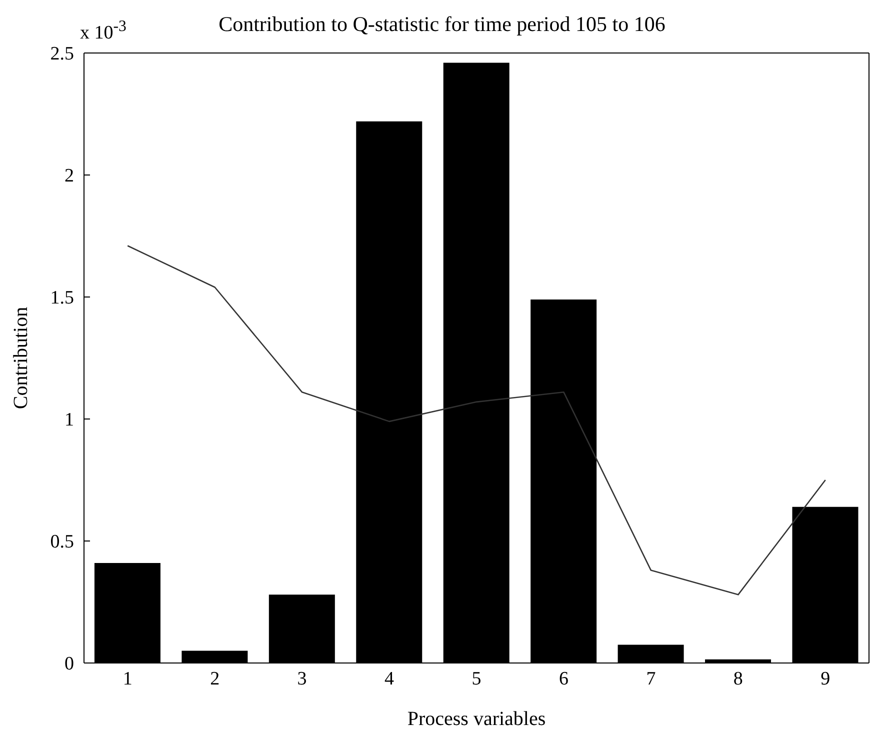  Describe the element at coordinates (442, 24) in the screenshot. I see `chart-title: Contribution to Q-statistic for time period 105 to 106` at that location.